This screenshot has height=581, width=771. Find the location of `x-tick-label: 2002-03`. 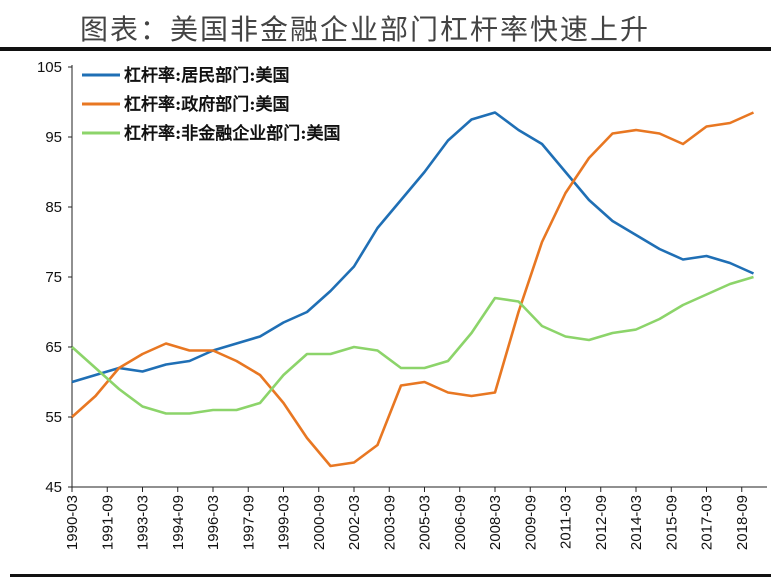

x-tick-label: 2002-03 is located at coordinates (354, 522).